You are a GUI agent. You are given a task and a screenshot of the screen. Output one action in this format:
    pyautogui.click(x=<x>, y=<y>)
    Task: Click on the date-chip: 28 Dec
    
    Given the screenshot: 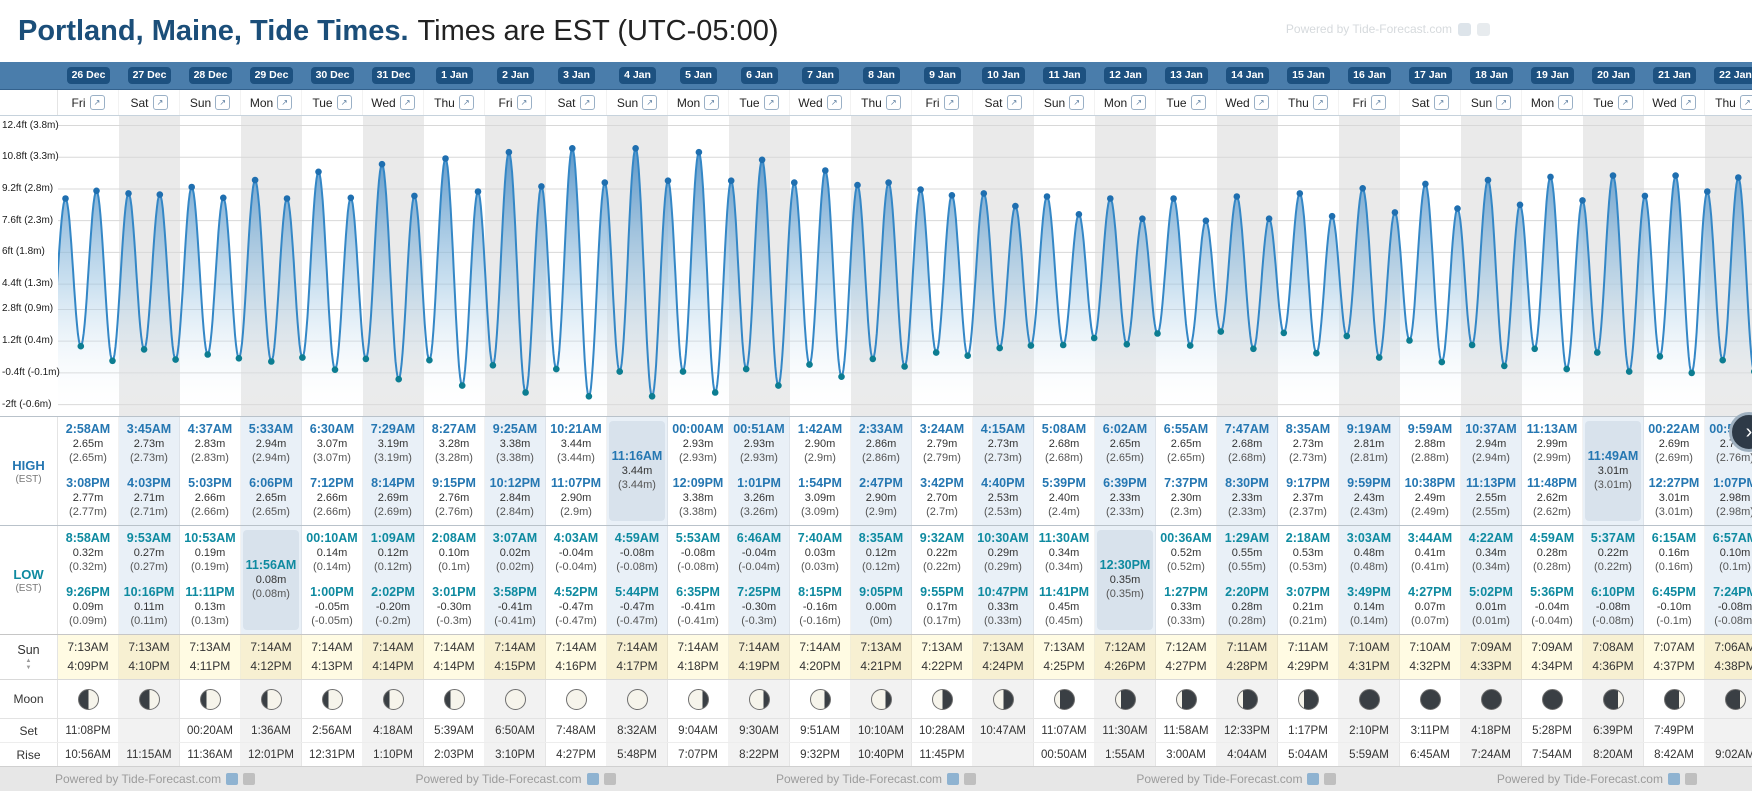 What is the action you would take?
    pyautogui.click(x=210, y=75)
    